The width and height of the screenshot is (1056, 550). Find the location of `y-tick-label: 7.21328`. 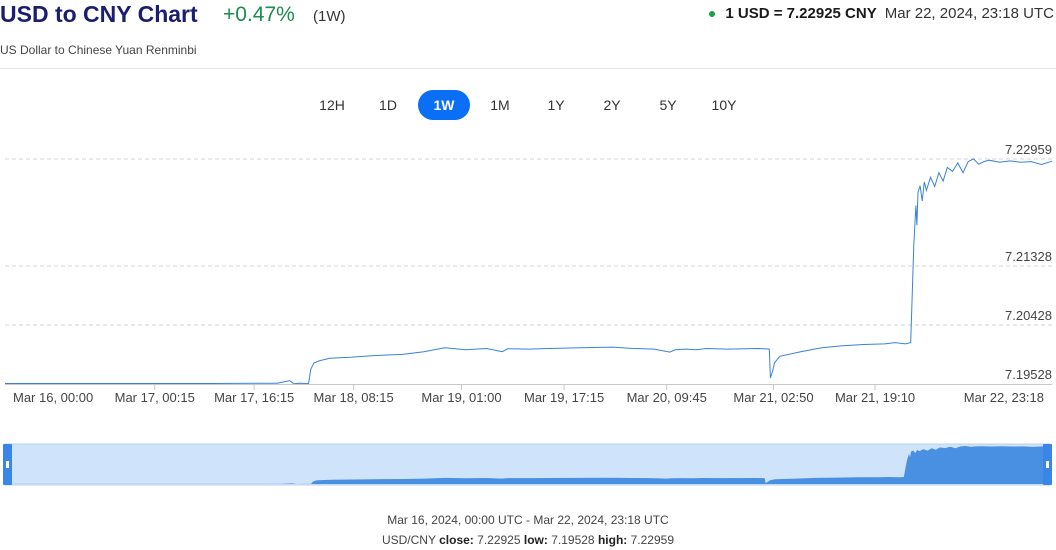

y-tick-label: 7.21328 is located at coordinates (1028, 256).